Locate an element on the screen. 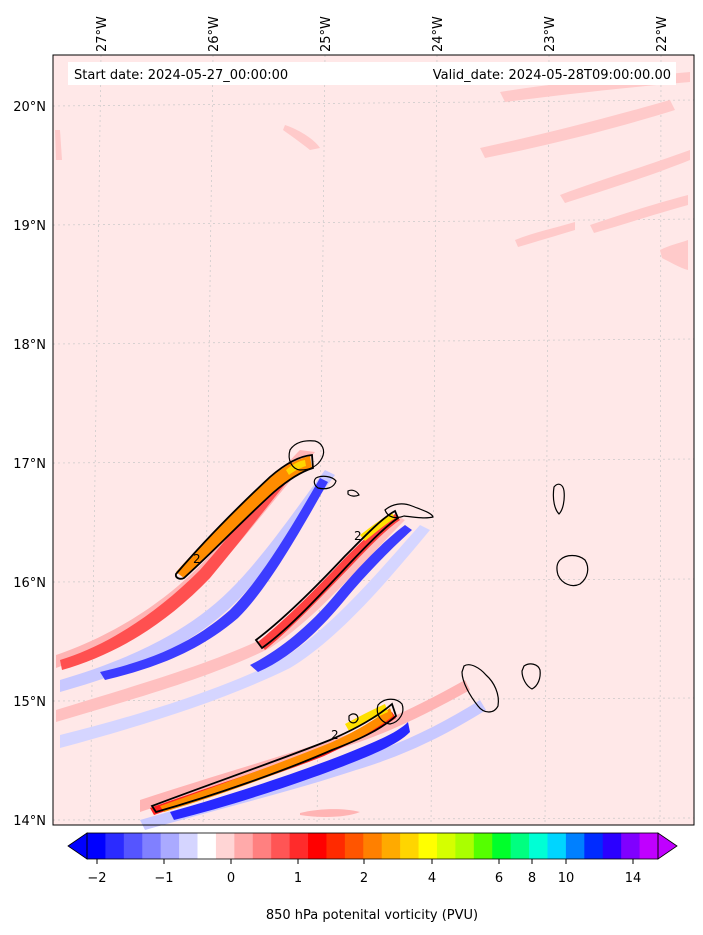  lat-tick: 17°N is located at coordinates (29, 464).